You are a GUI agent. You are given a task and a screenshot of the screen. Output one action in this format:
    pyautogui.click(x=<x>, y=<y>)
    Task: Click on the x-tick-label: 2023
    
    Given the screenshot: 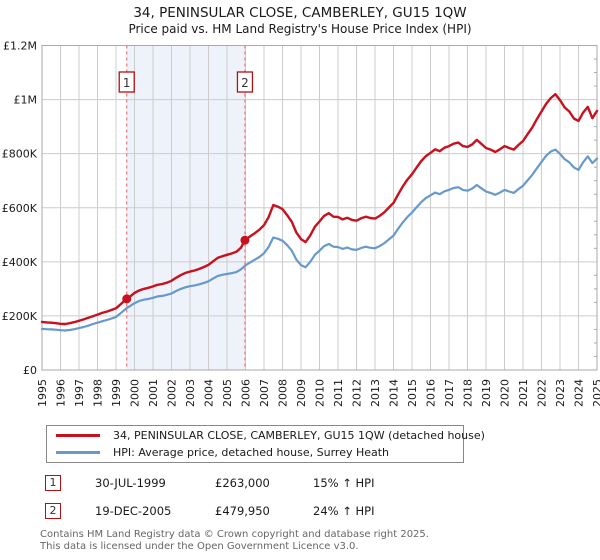 What is the action you would take?
    pyautogui.click(x=560, y=393)
    